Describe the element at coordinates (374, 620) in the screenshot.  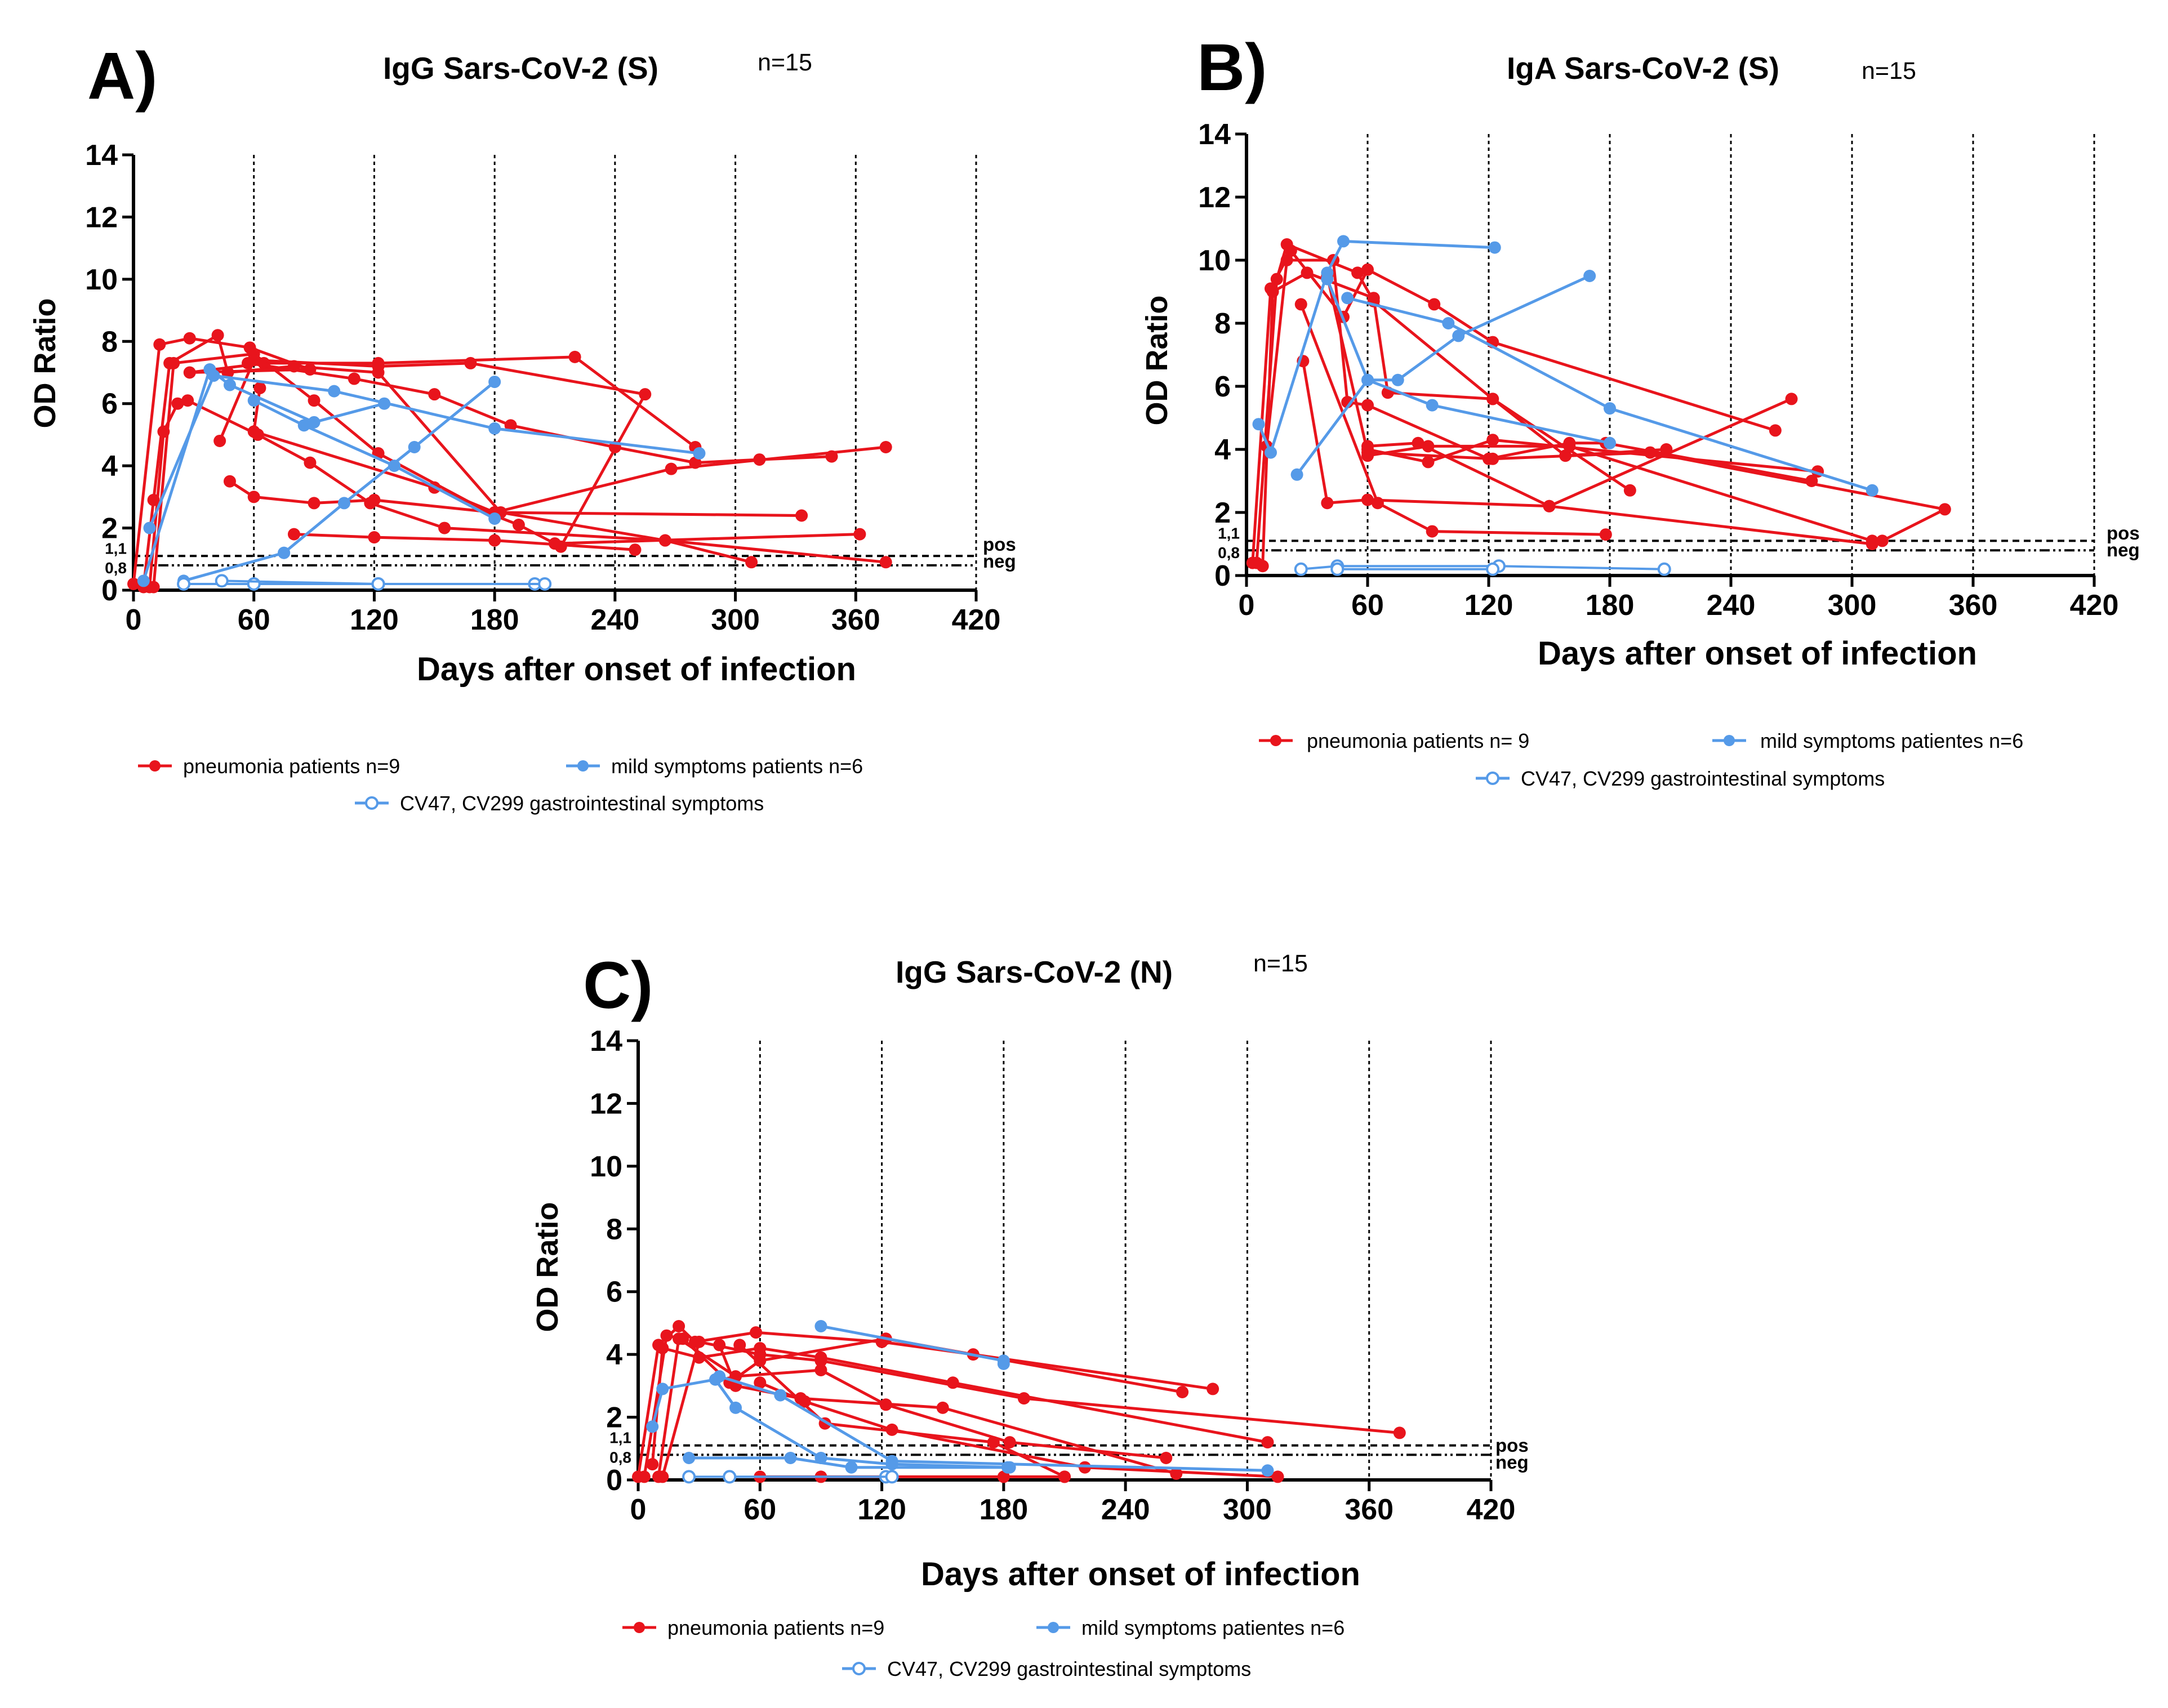
I see `panel-a-x-tick-label-120: 120` at that location.